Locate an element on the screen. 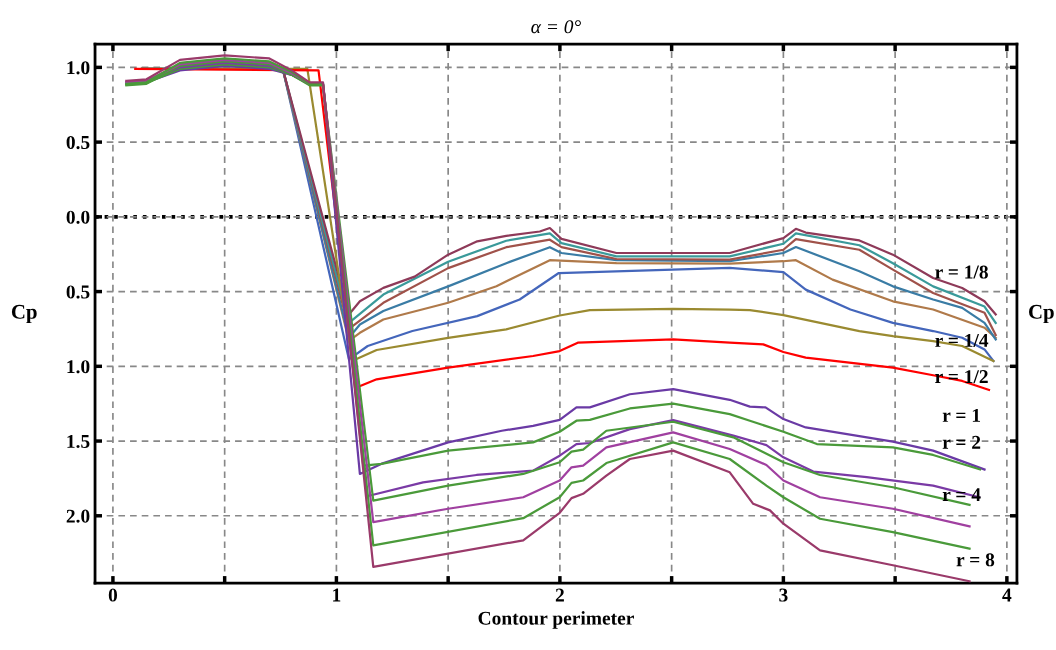 This screenshot has width=1056, height=650. y-axis-title: Cp is located at coordinates (24, 314).